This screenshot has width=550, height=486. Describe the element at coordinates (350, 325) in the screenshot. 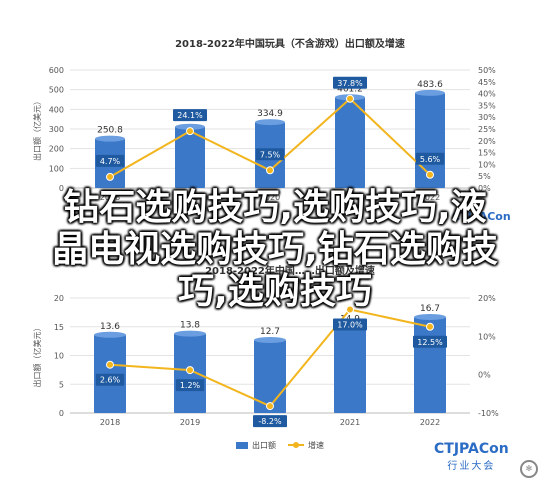

I see `line-value-label: 17.0%` at that location.